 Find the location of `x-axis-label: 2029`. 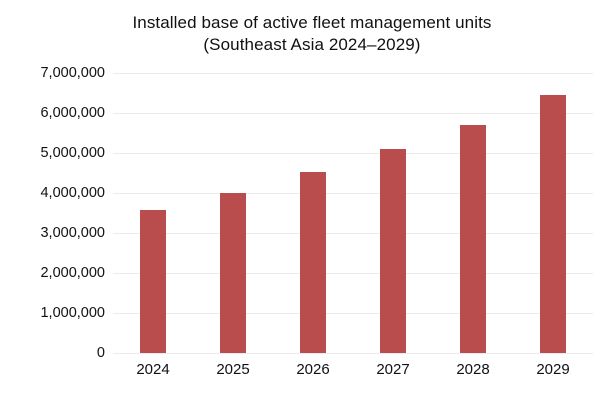

x-axis-label: 2029 is located at coordinates (553, 369).